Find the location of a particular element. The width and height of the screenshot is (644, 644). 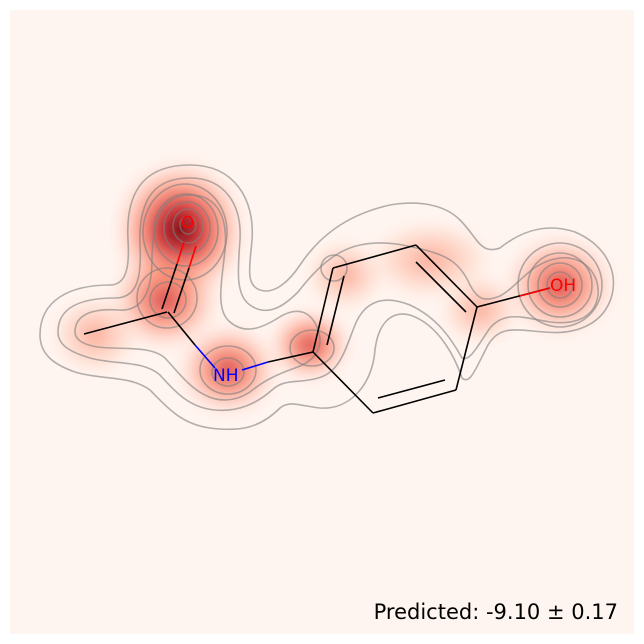

prediction-caption: Predicted: -9.10 ± 0.17 is located at coordinates (495, 612).